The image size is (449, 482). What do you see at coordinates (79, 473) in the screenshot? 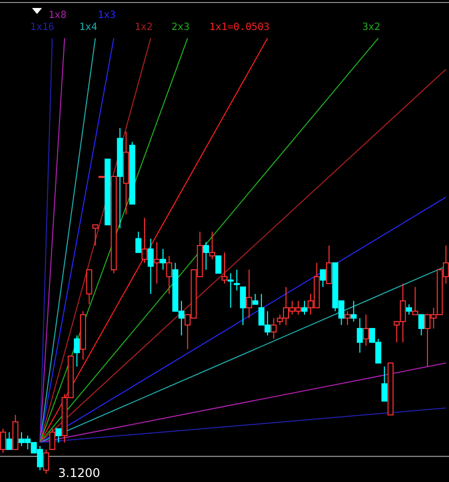
I see `annotation: 3.1200` at bounding box center [79, 473].